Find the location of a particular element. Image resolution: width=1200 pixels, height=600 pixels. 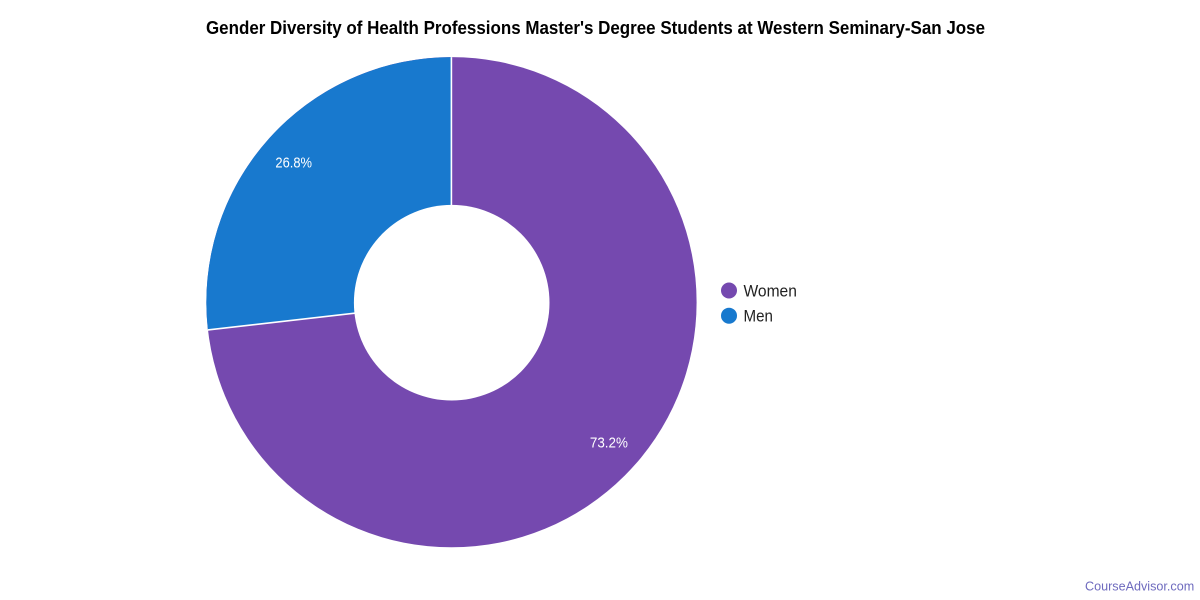

svg-text: 73.2% is located at coordinates (609, 444).